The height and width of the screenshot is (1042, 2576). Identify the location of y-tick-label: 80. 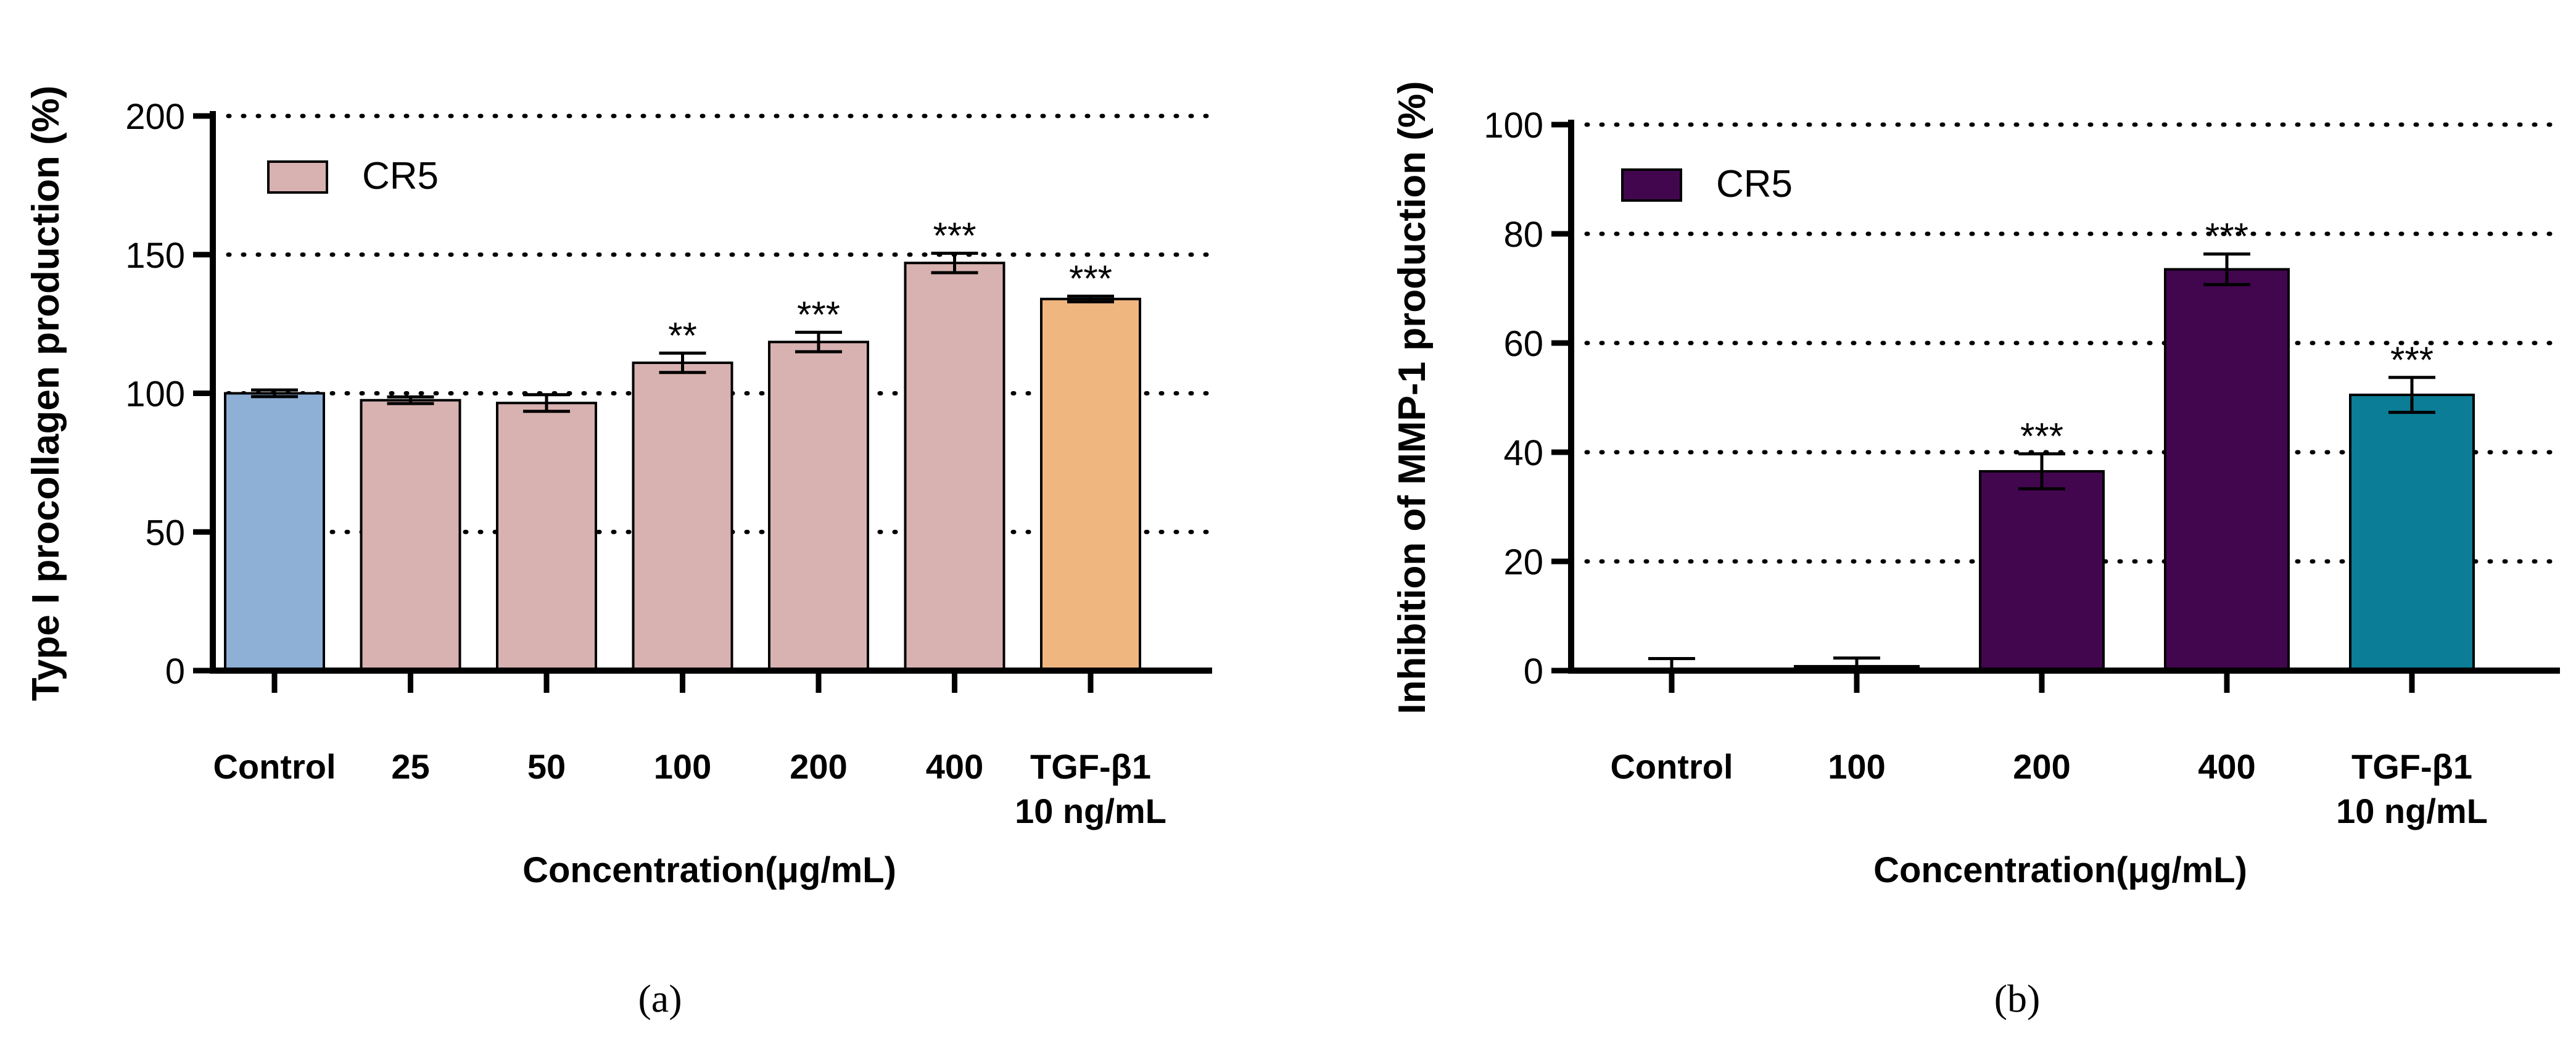
(1523, 235).